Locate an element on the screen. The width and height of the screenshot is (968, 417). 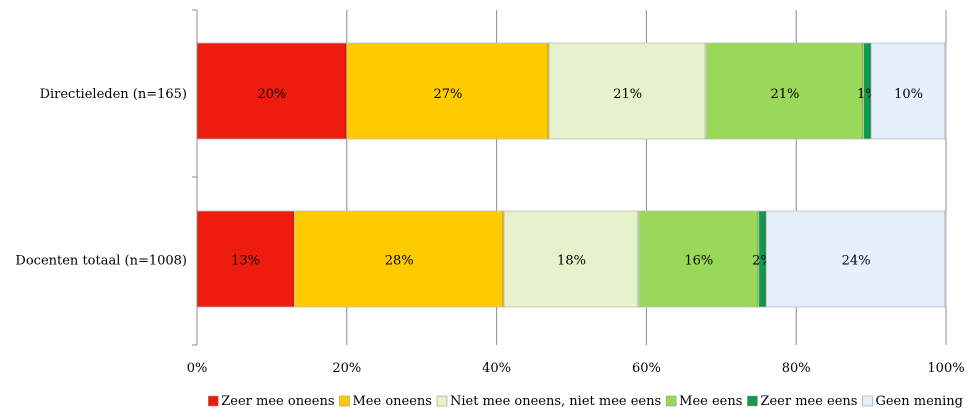
data-label: 20% is located at coordinates (271, 94).